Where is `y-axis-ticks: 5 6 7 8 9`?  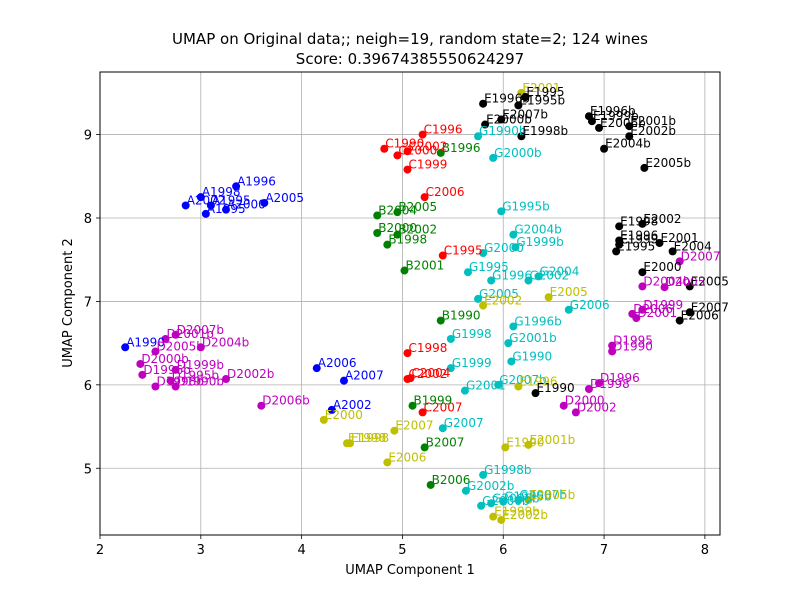
y-axis-ticks: 5 6 7 8 9 is located at coordinates (92, 303).